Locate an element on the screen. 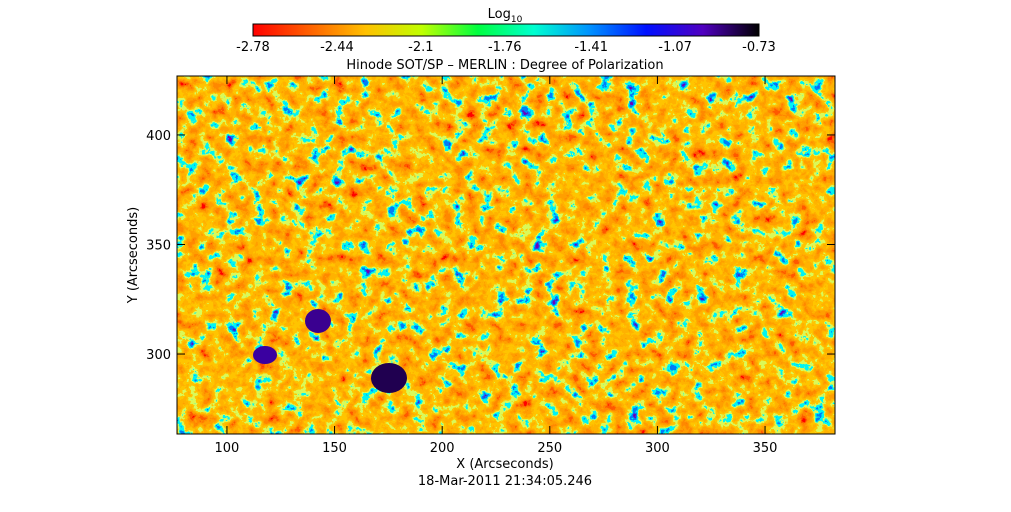  x-tick-label: 150 is located at coordinates (334, 448).